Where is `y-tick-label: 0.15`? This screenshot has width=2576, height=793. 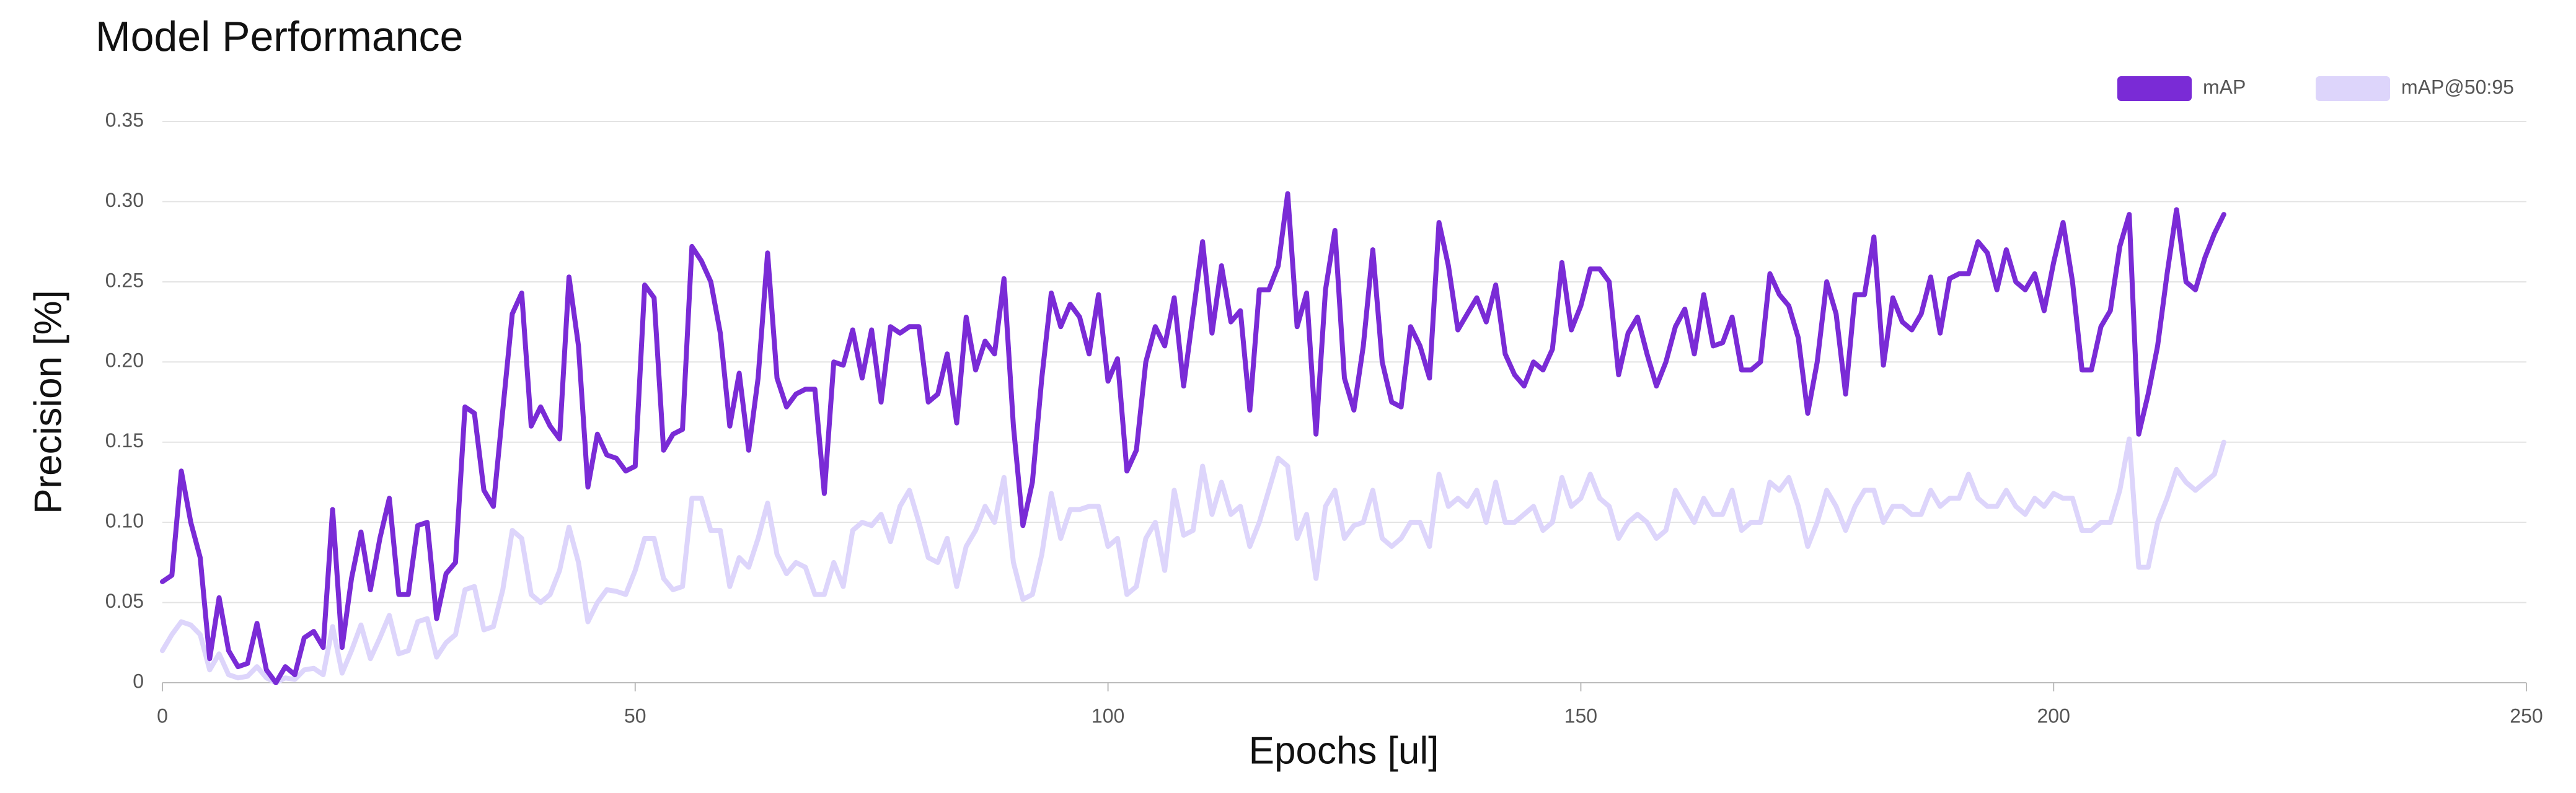 y-tick-label: 0.15 is located at coordinates (124, 440).